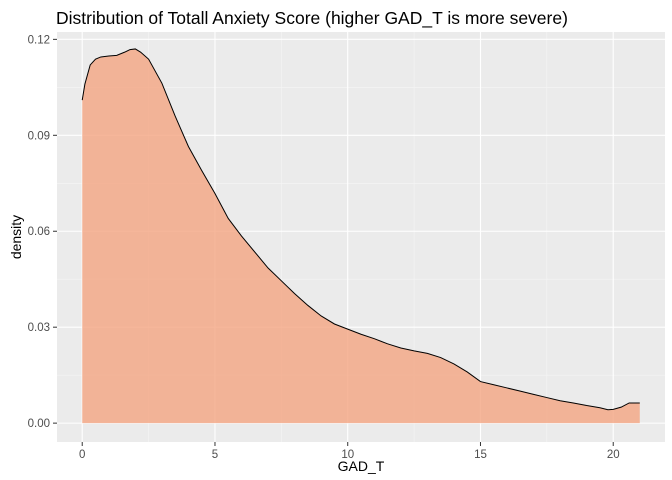 The height and width of the screenshot is (480, 672). I want to click on y-tick-label: 0.09, so click(39, 136).